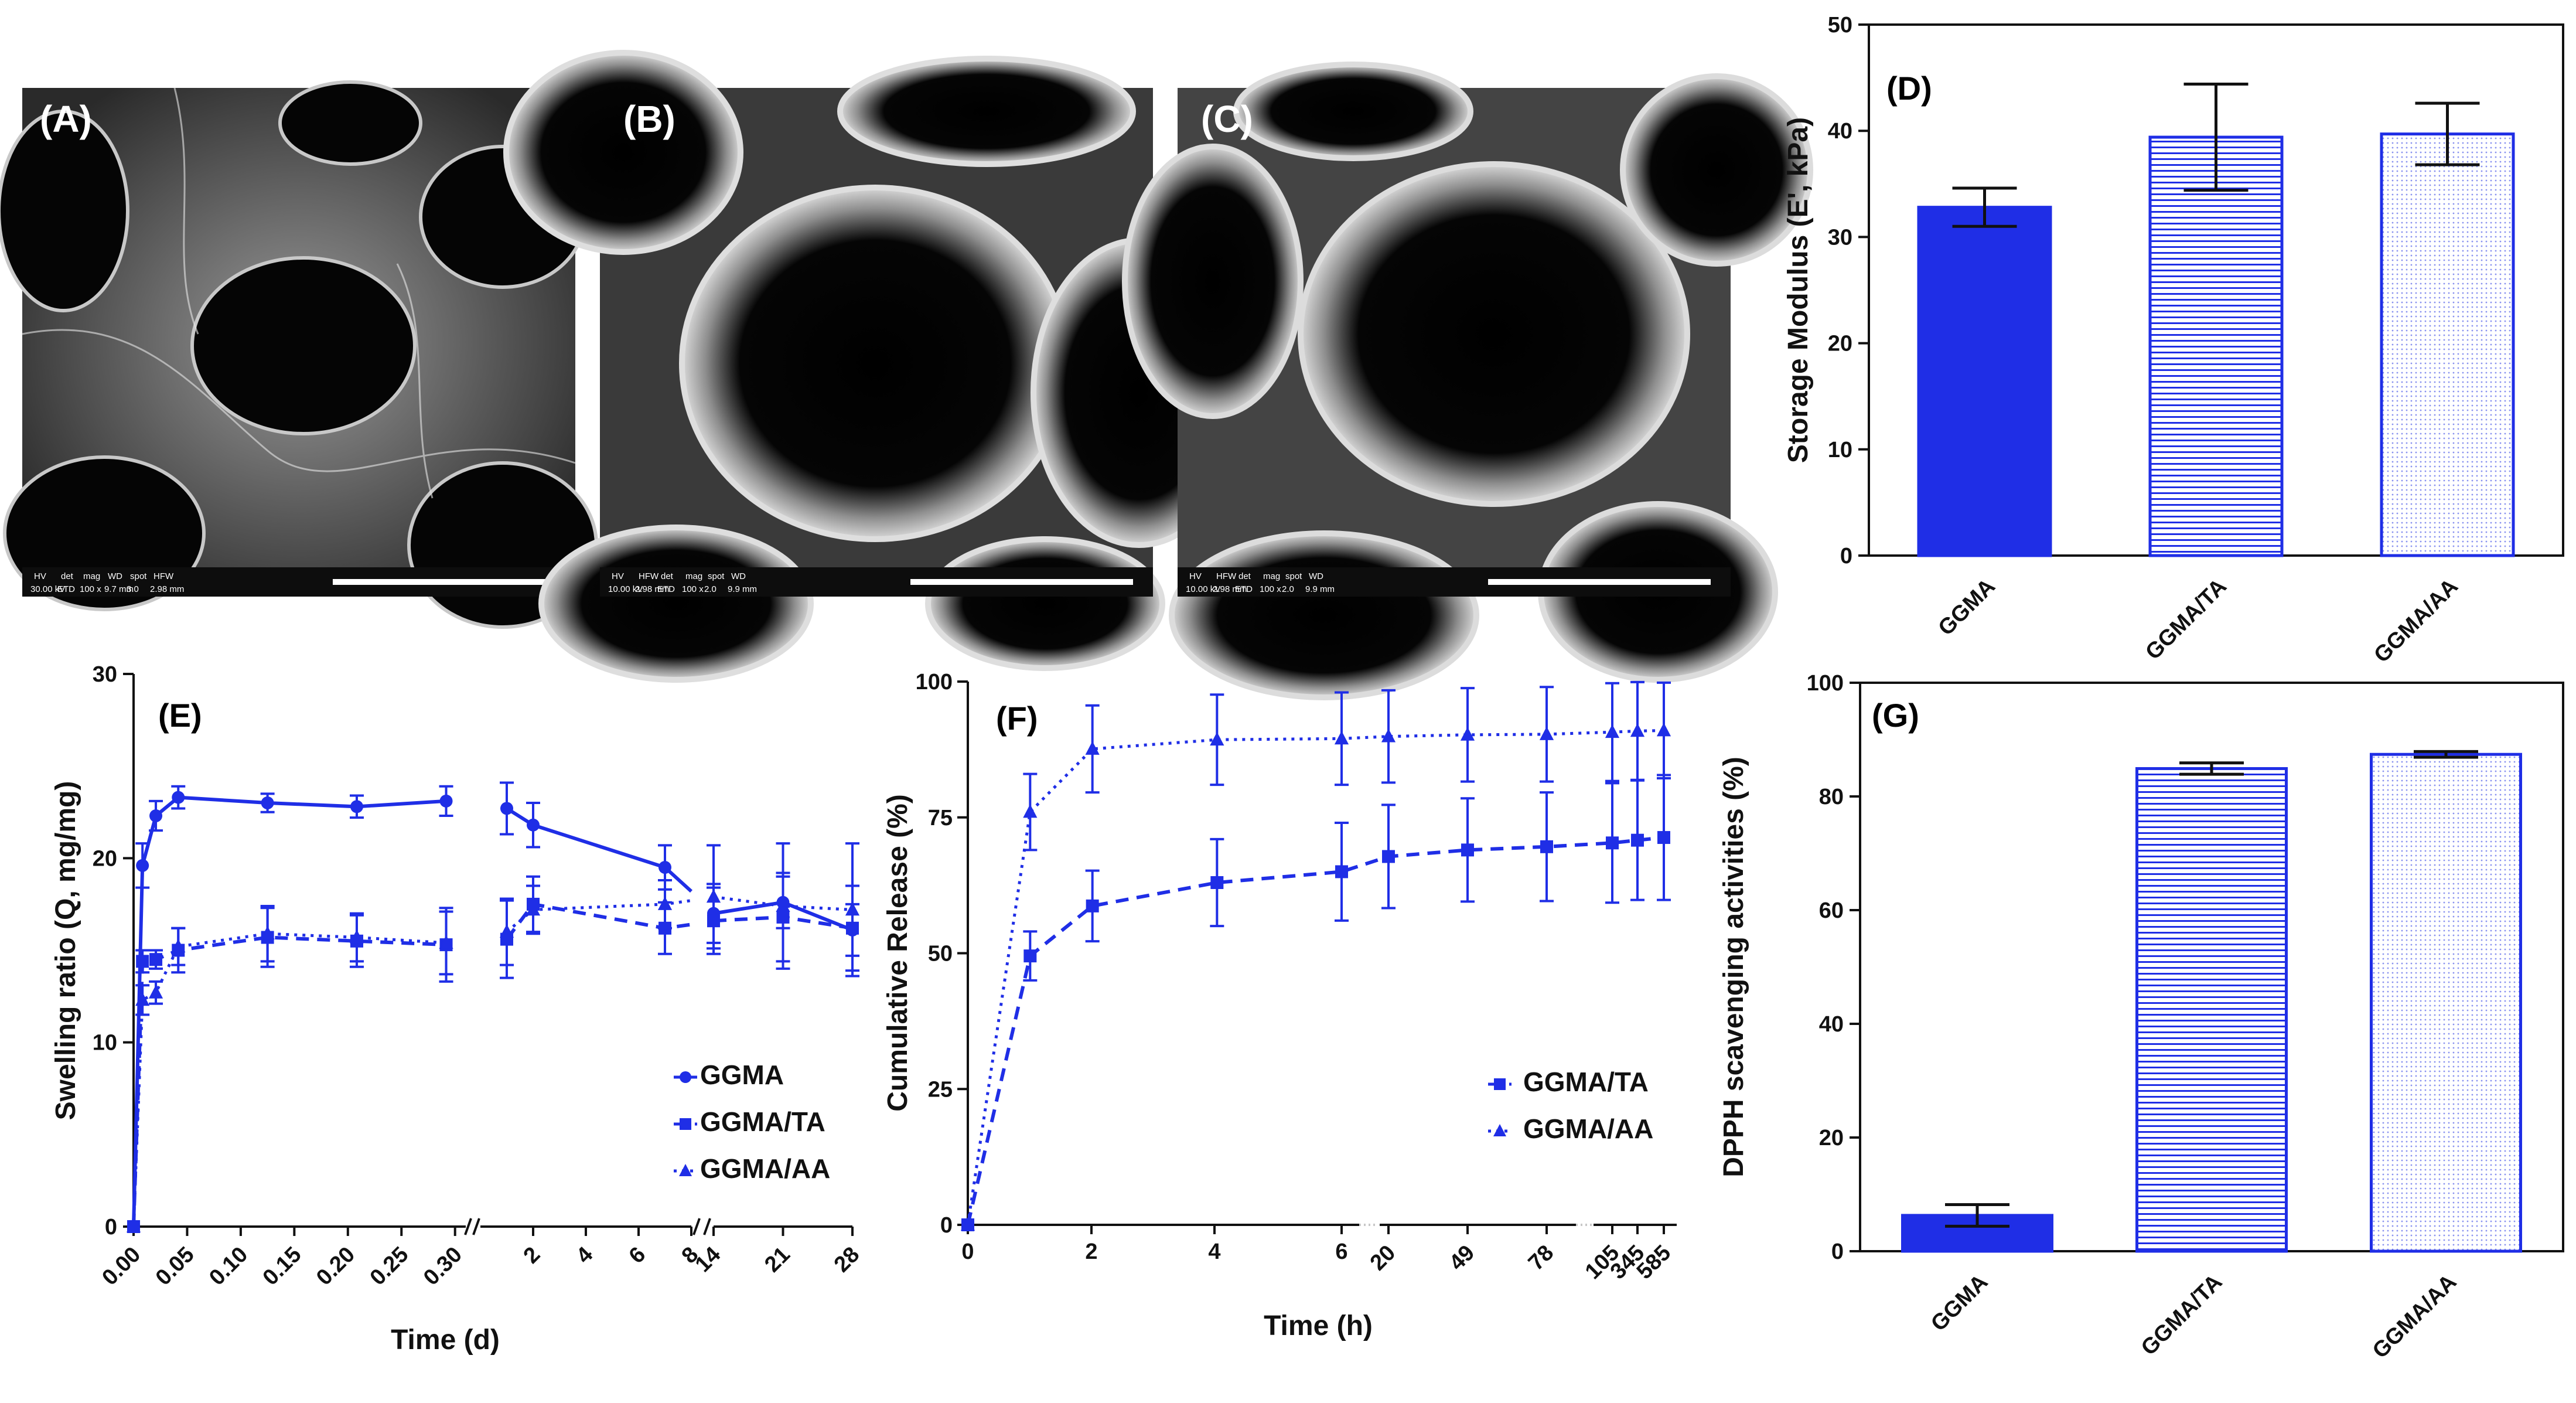 This screenshot has height=1403, width=2576. What do you see at coordinates (1798, 290) in the screenshot?
I see `y-axis-title: Storage Modulus (E', kPa)` at bounding box center [1798, 290].